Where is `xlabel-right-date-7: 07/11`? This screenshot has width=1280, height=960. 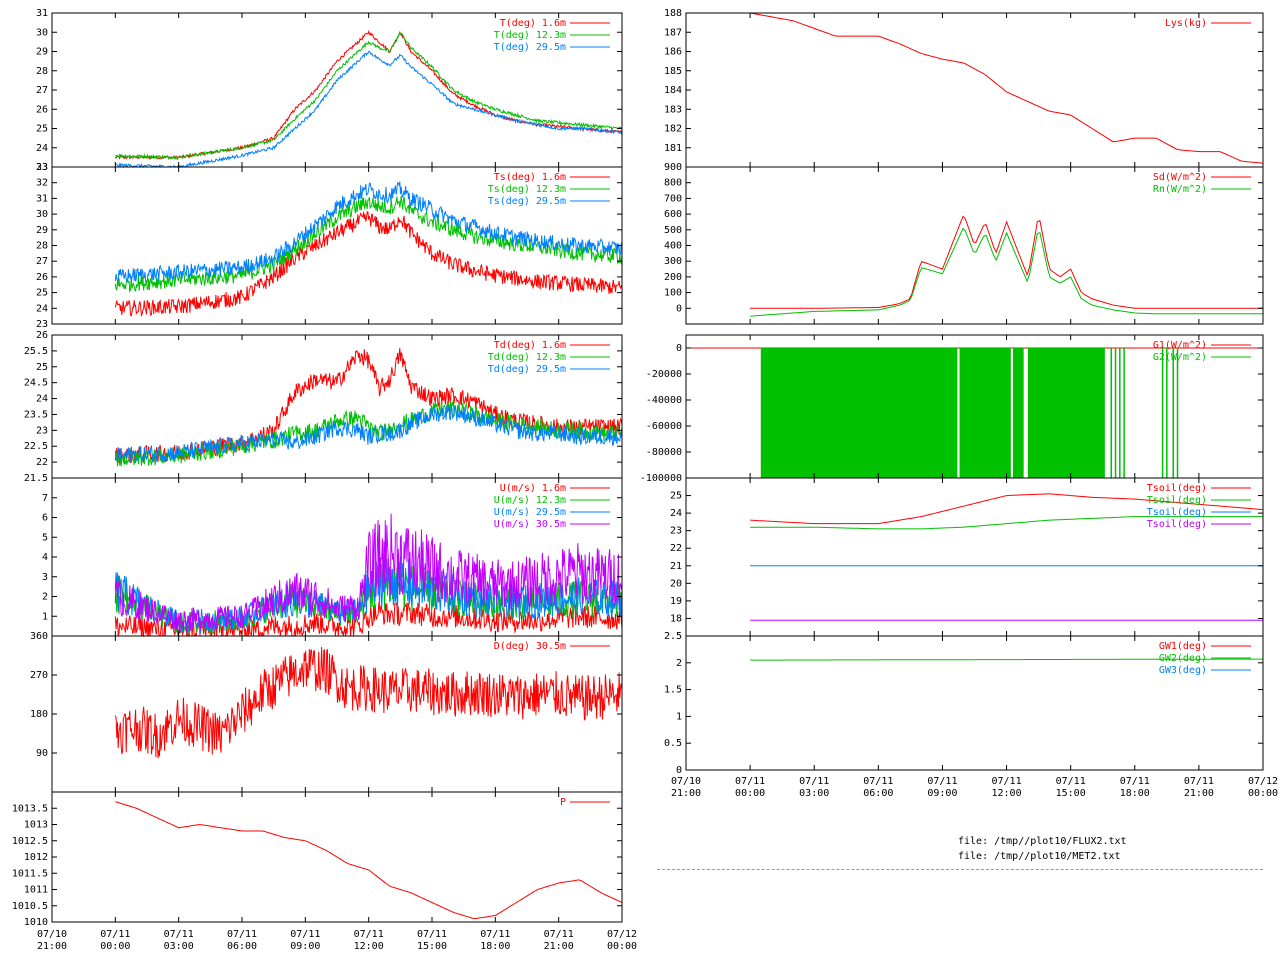
xlabel-right-date-7: 07/11 is located at coordinates (1135, 781).